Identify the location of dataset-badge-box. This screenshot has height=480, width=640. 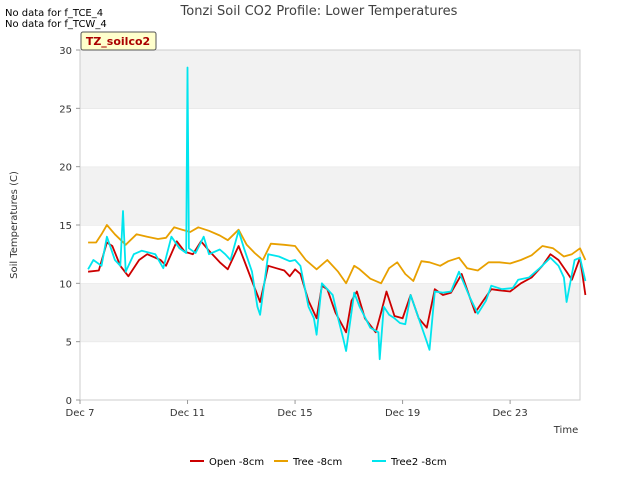
(118, 41).